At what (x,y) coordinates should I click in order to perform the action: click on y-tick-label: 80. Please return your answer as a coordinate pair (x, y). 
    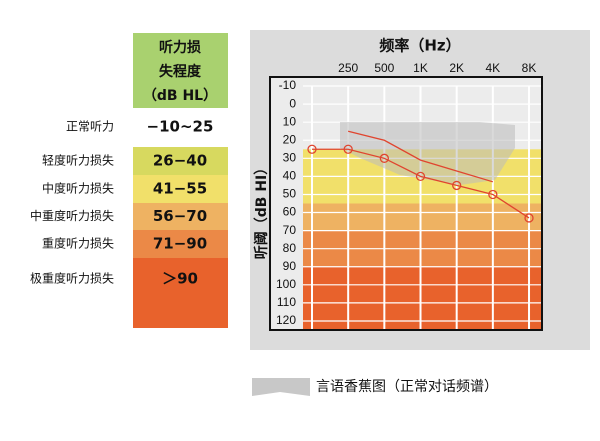
    Looking at the image, I should click on (290, 248).